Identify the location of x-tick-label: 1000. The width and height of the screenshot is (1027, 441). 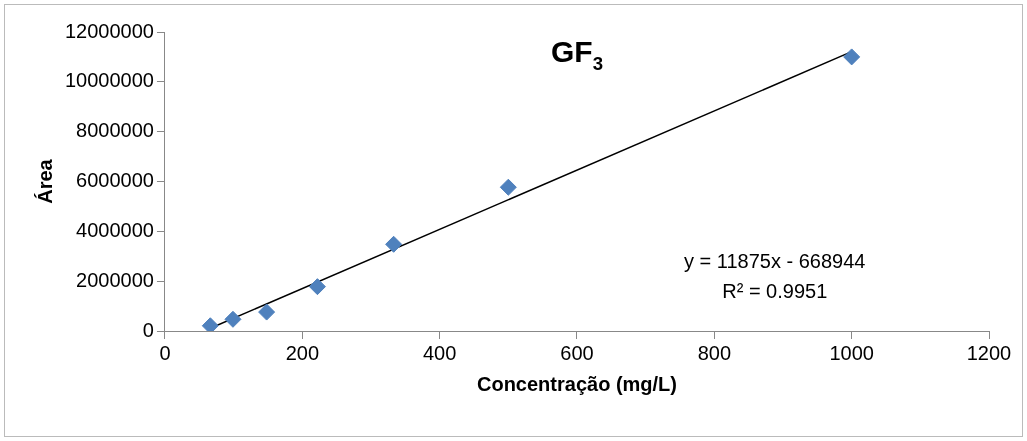
(851, 352).